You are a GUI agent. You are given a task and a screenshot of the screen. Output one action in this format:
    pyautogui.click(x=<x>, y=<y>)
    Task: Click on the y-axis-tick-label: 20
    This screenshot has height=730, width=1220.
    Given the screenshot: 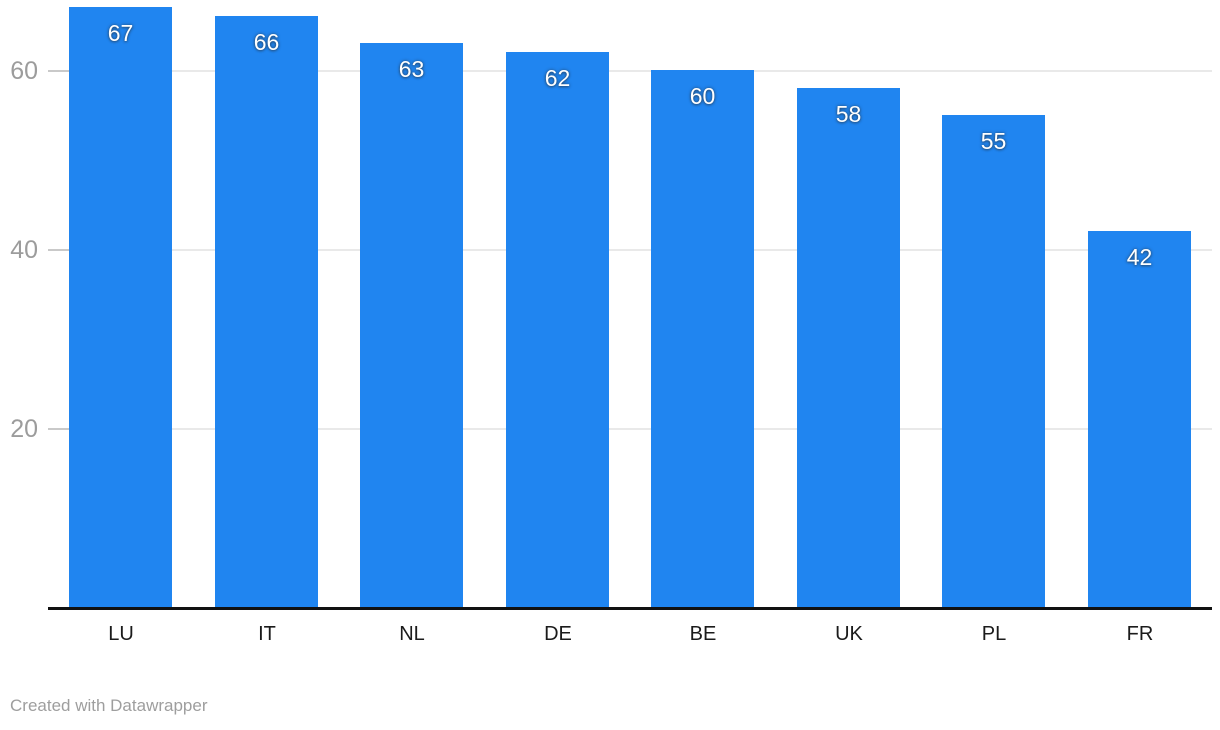 What is the action you would take?
    pyautogui.click(x=24, y=429)
    